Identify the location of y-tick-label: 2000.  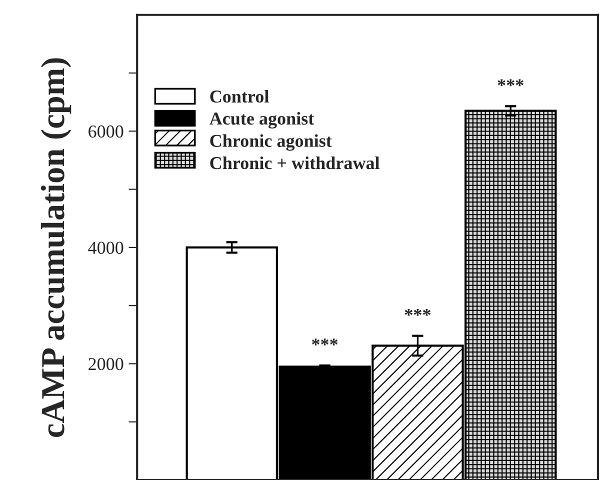
(106, 364).